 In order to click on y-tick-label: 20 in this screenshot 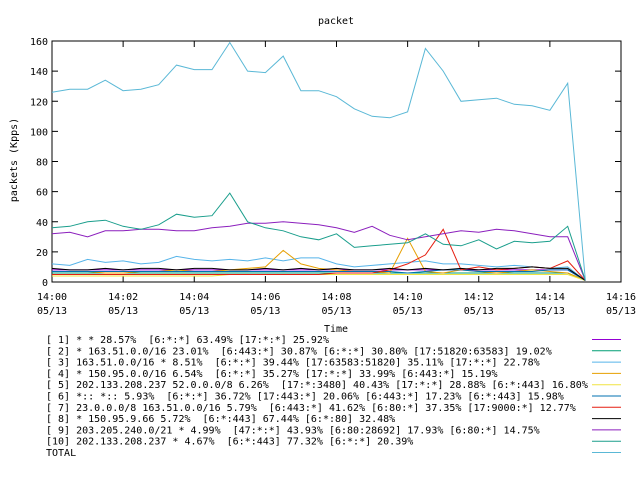, I will do `click(42, 253)`.